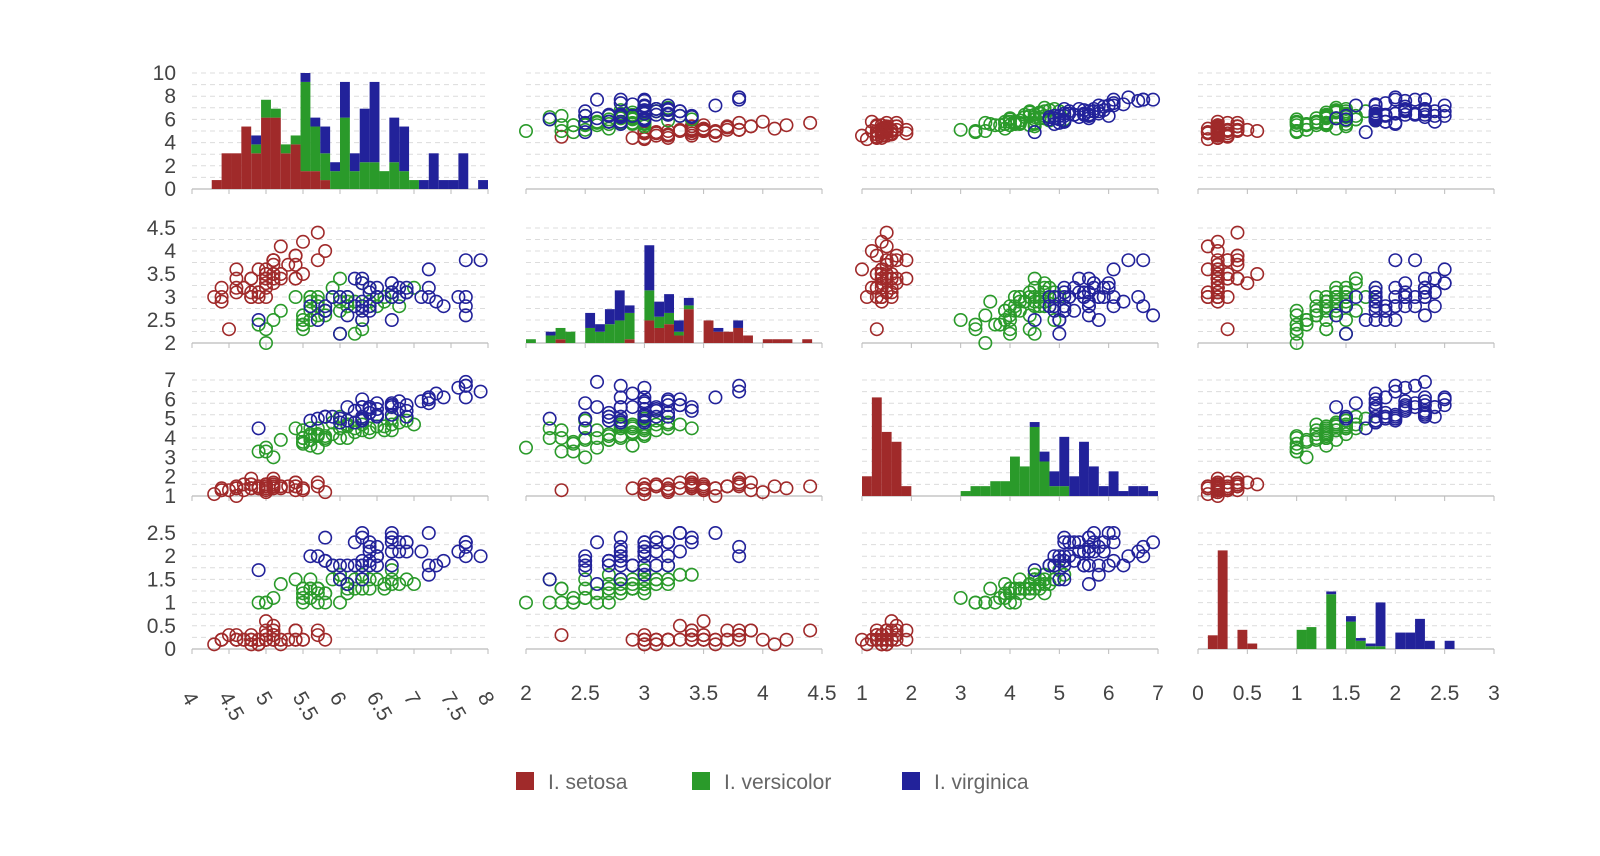 This screenshot has height=856, width=1600. What do you see at coordinates (588, 782) in the screenshot?
I see `legend-label: I. setosa` at bounding box center [588, 782].